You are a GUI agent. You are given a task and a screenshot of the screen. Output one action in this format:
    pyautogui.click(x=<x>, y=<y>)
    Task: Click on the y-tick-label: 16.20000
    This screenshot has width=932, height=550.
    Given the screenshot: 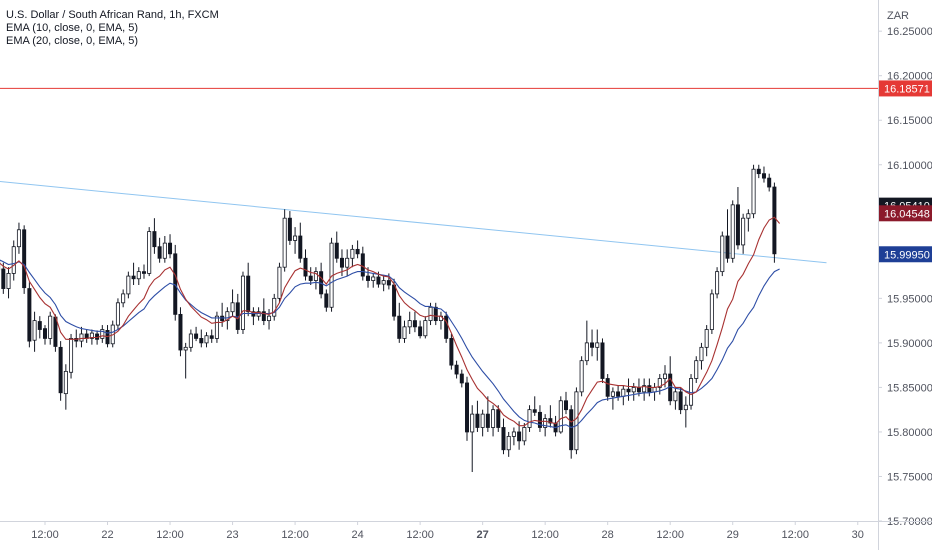 What is the action you would take?
    pyautogui.click(x=909, y=77)
    